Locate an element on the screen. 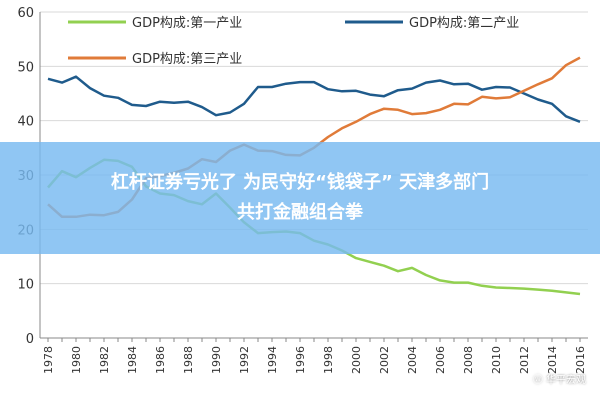 Image resolution: width=600 pixels, height=404 pixels. y-tick-label: 40 is located at coordinates (25, 122).